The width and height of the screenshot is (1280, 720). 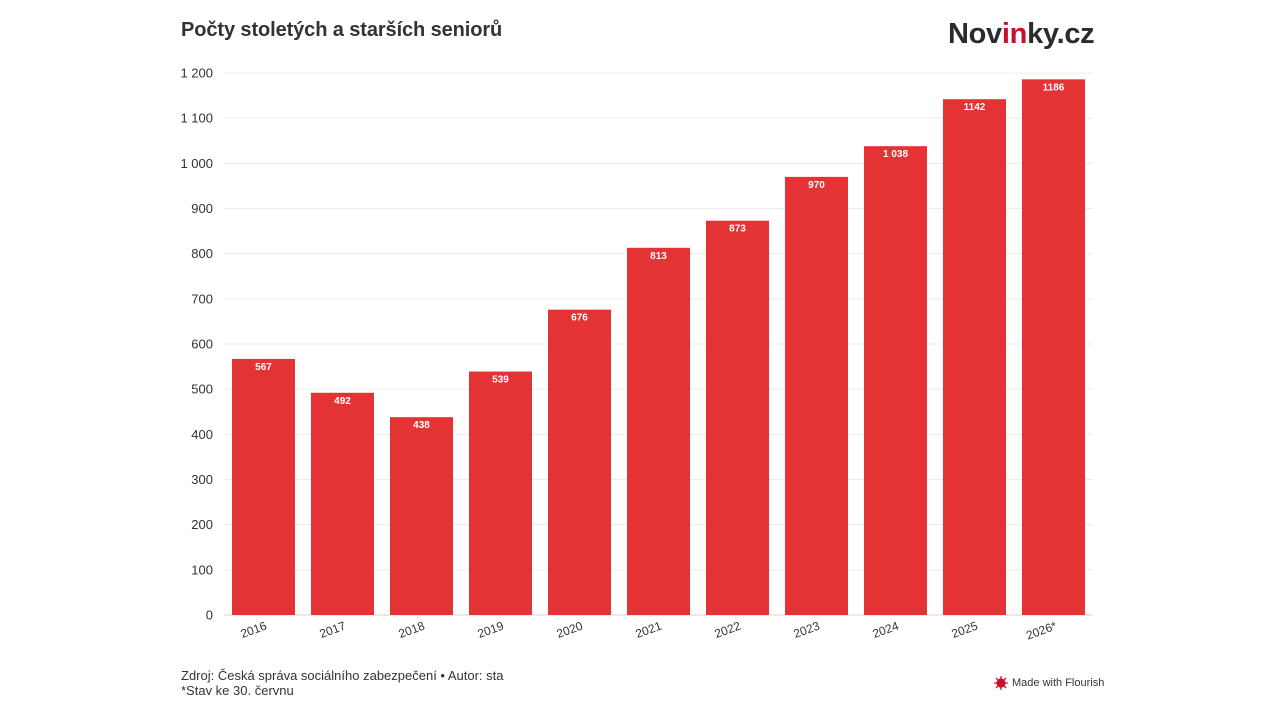 I want to click on bar-value-label: 539, so click(x=500, y=380).